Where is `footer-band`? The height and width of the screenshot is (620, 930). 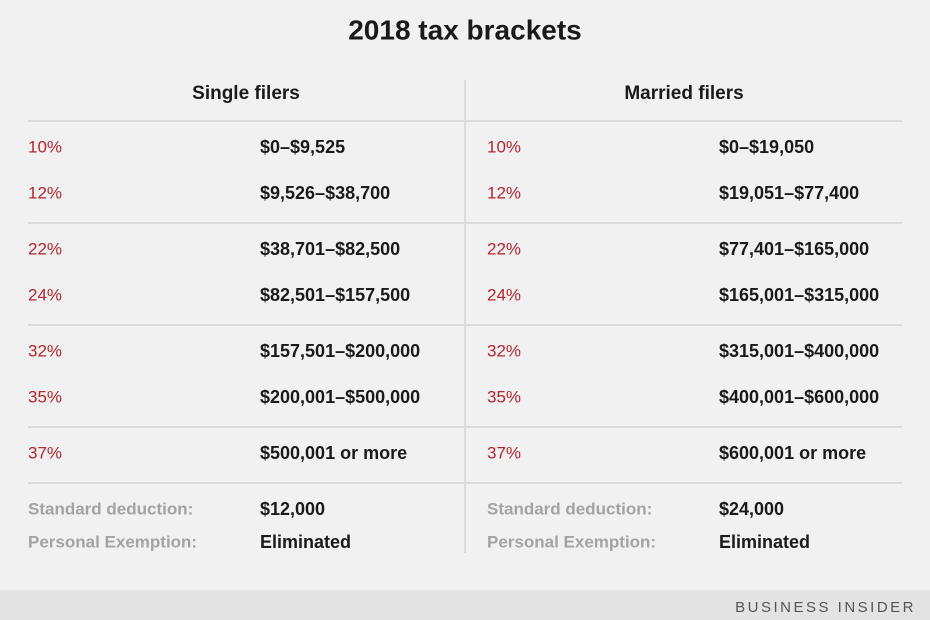 footer-band is located at coordinates (465, 605).